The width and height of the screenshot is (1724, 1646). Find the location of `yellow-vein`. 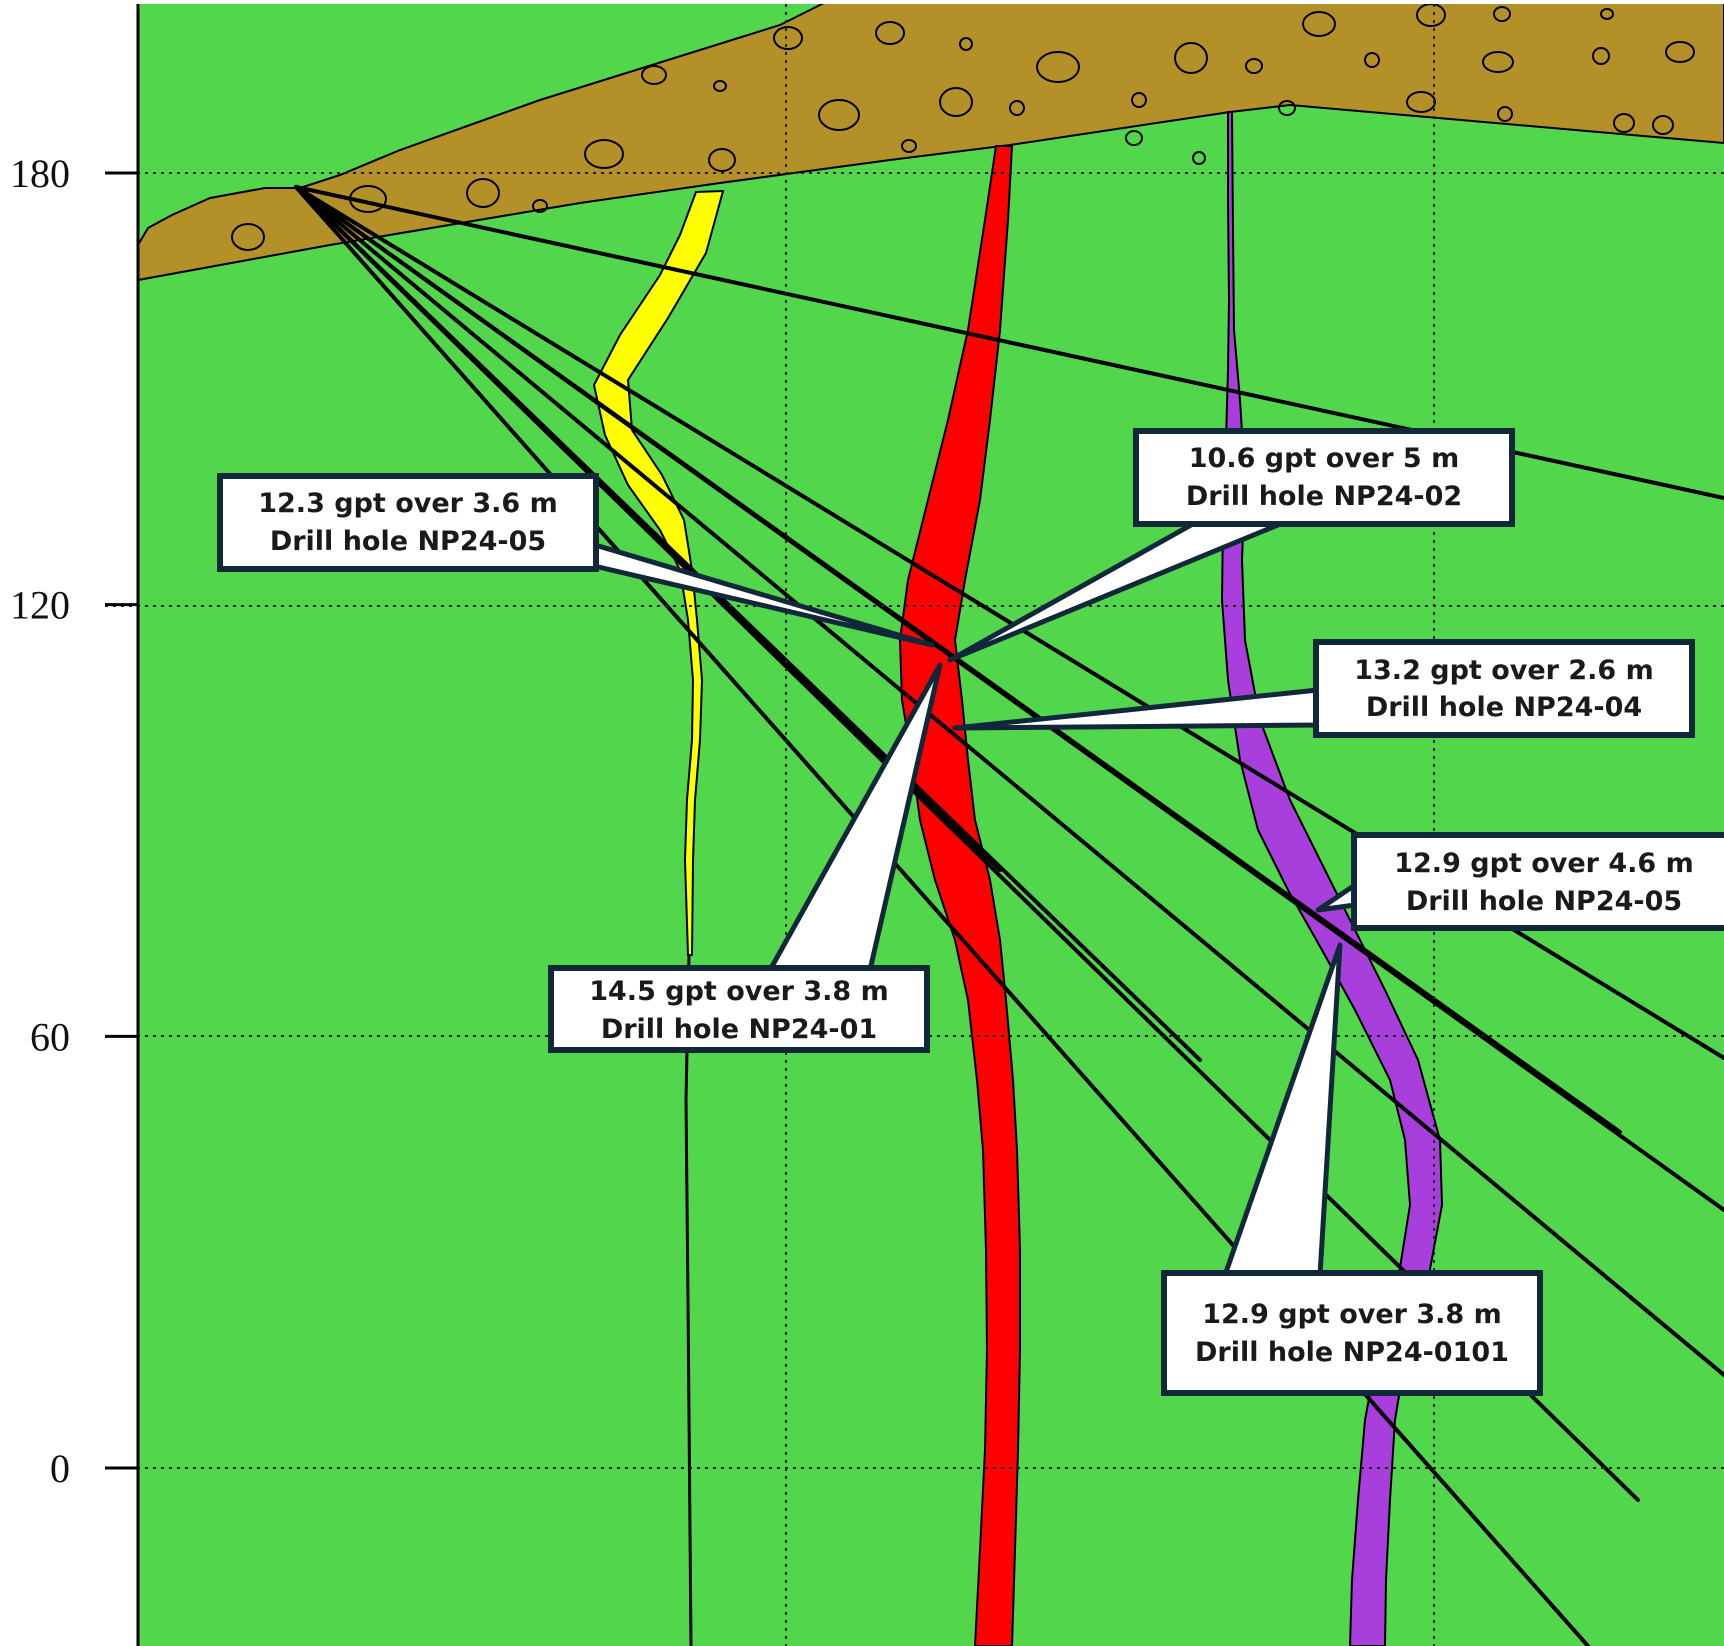

yellow-vein is located at coordinates (658, 572).